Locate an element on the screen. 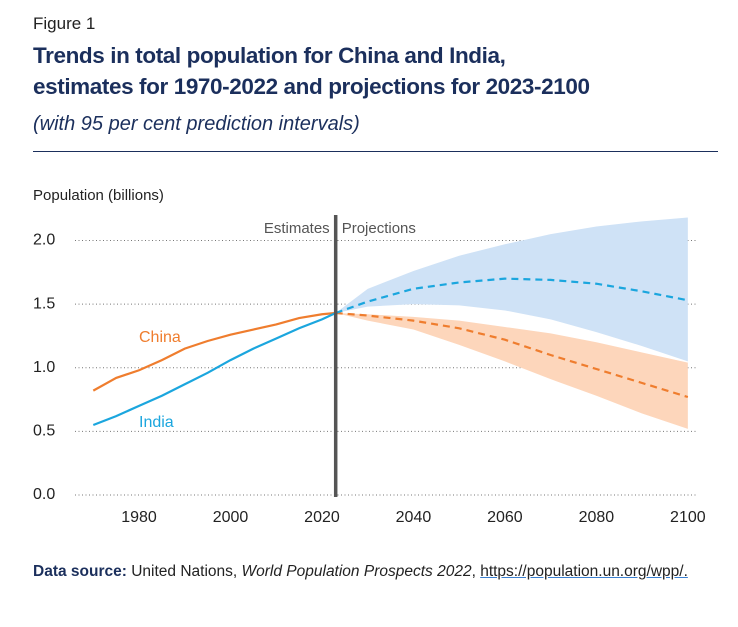 The width and height of the screenshot is (738, 627). x-tick-label: 2040 is located at coordinates (414, 517).